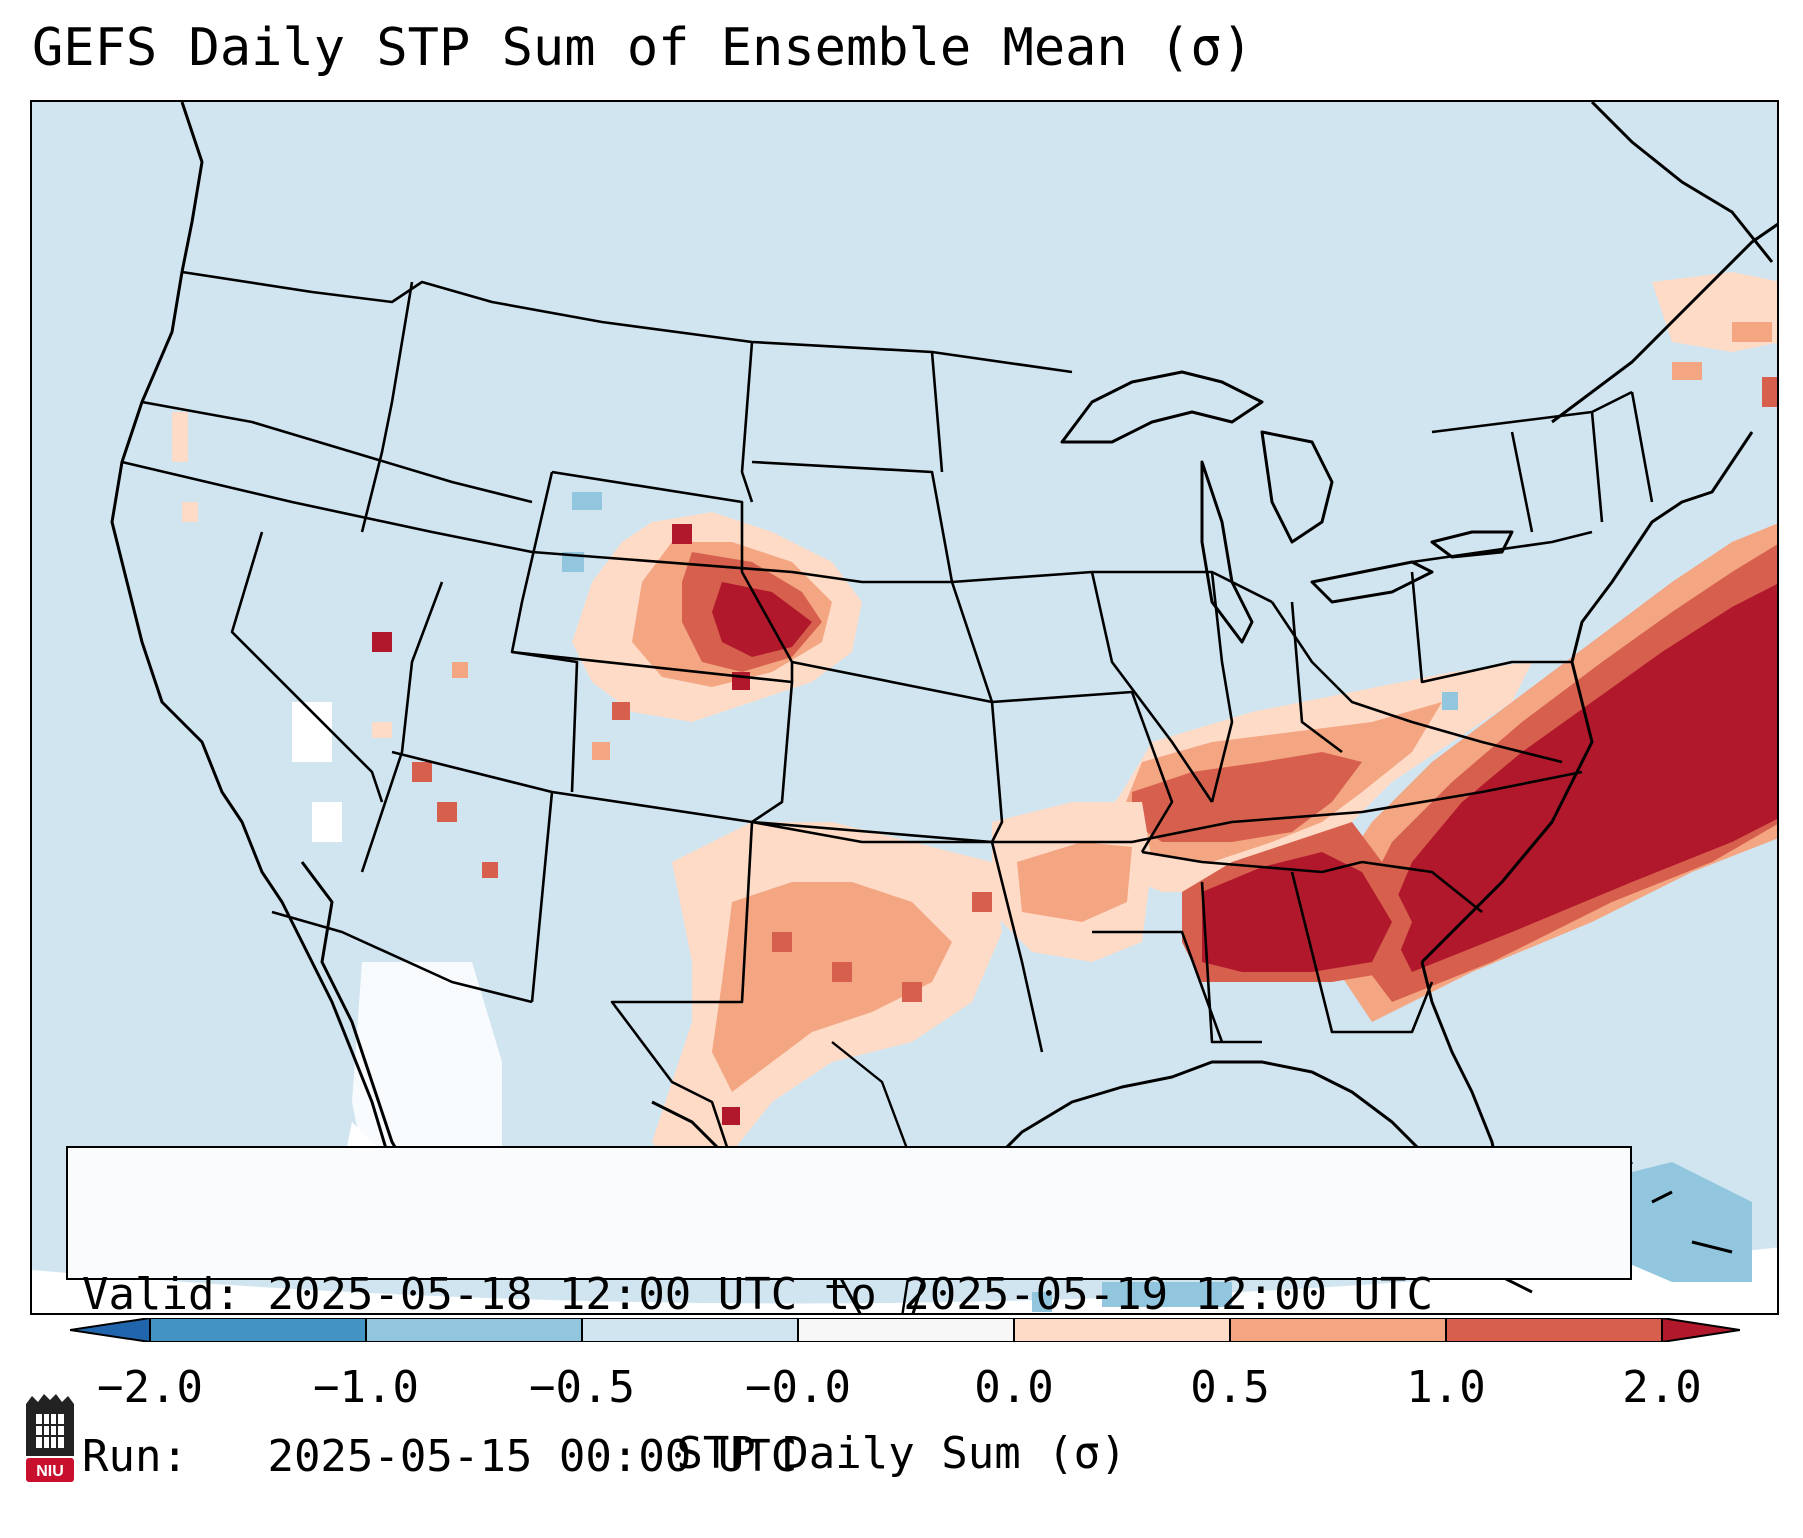 This screenshot has width=1803, height=1538. I want to click on colorbar, so click(905, 1330).